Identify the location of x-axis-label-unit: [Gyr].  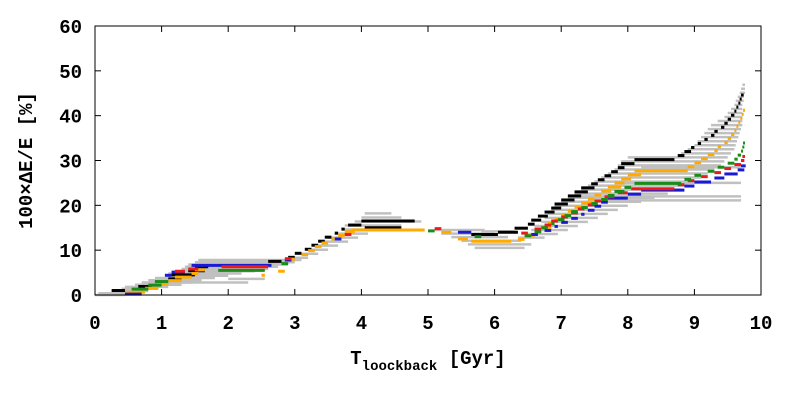
(477, 359).